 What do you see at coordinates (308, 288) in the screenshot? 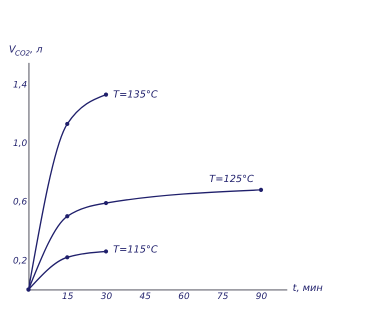
I see `x-axis-title: t, мин` at bounding box center [308, 288].